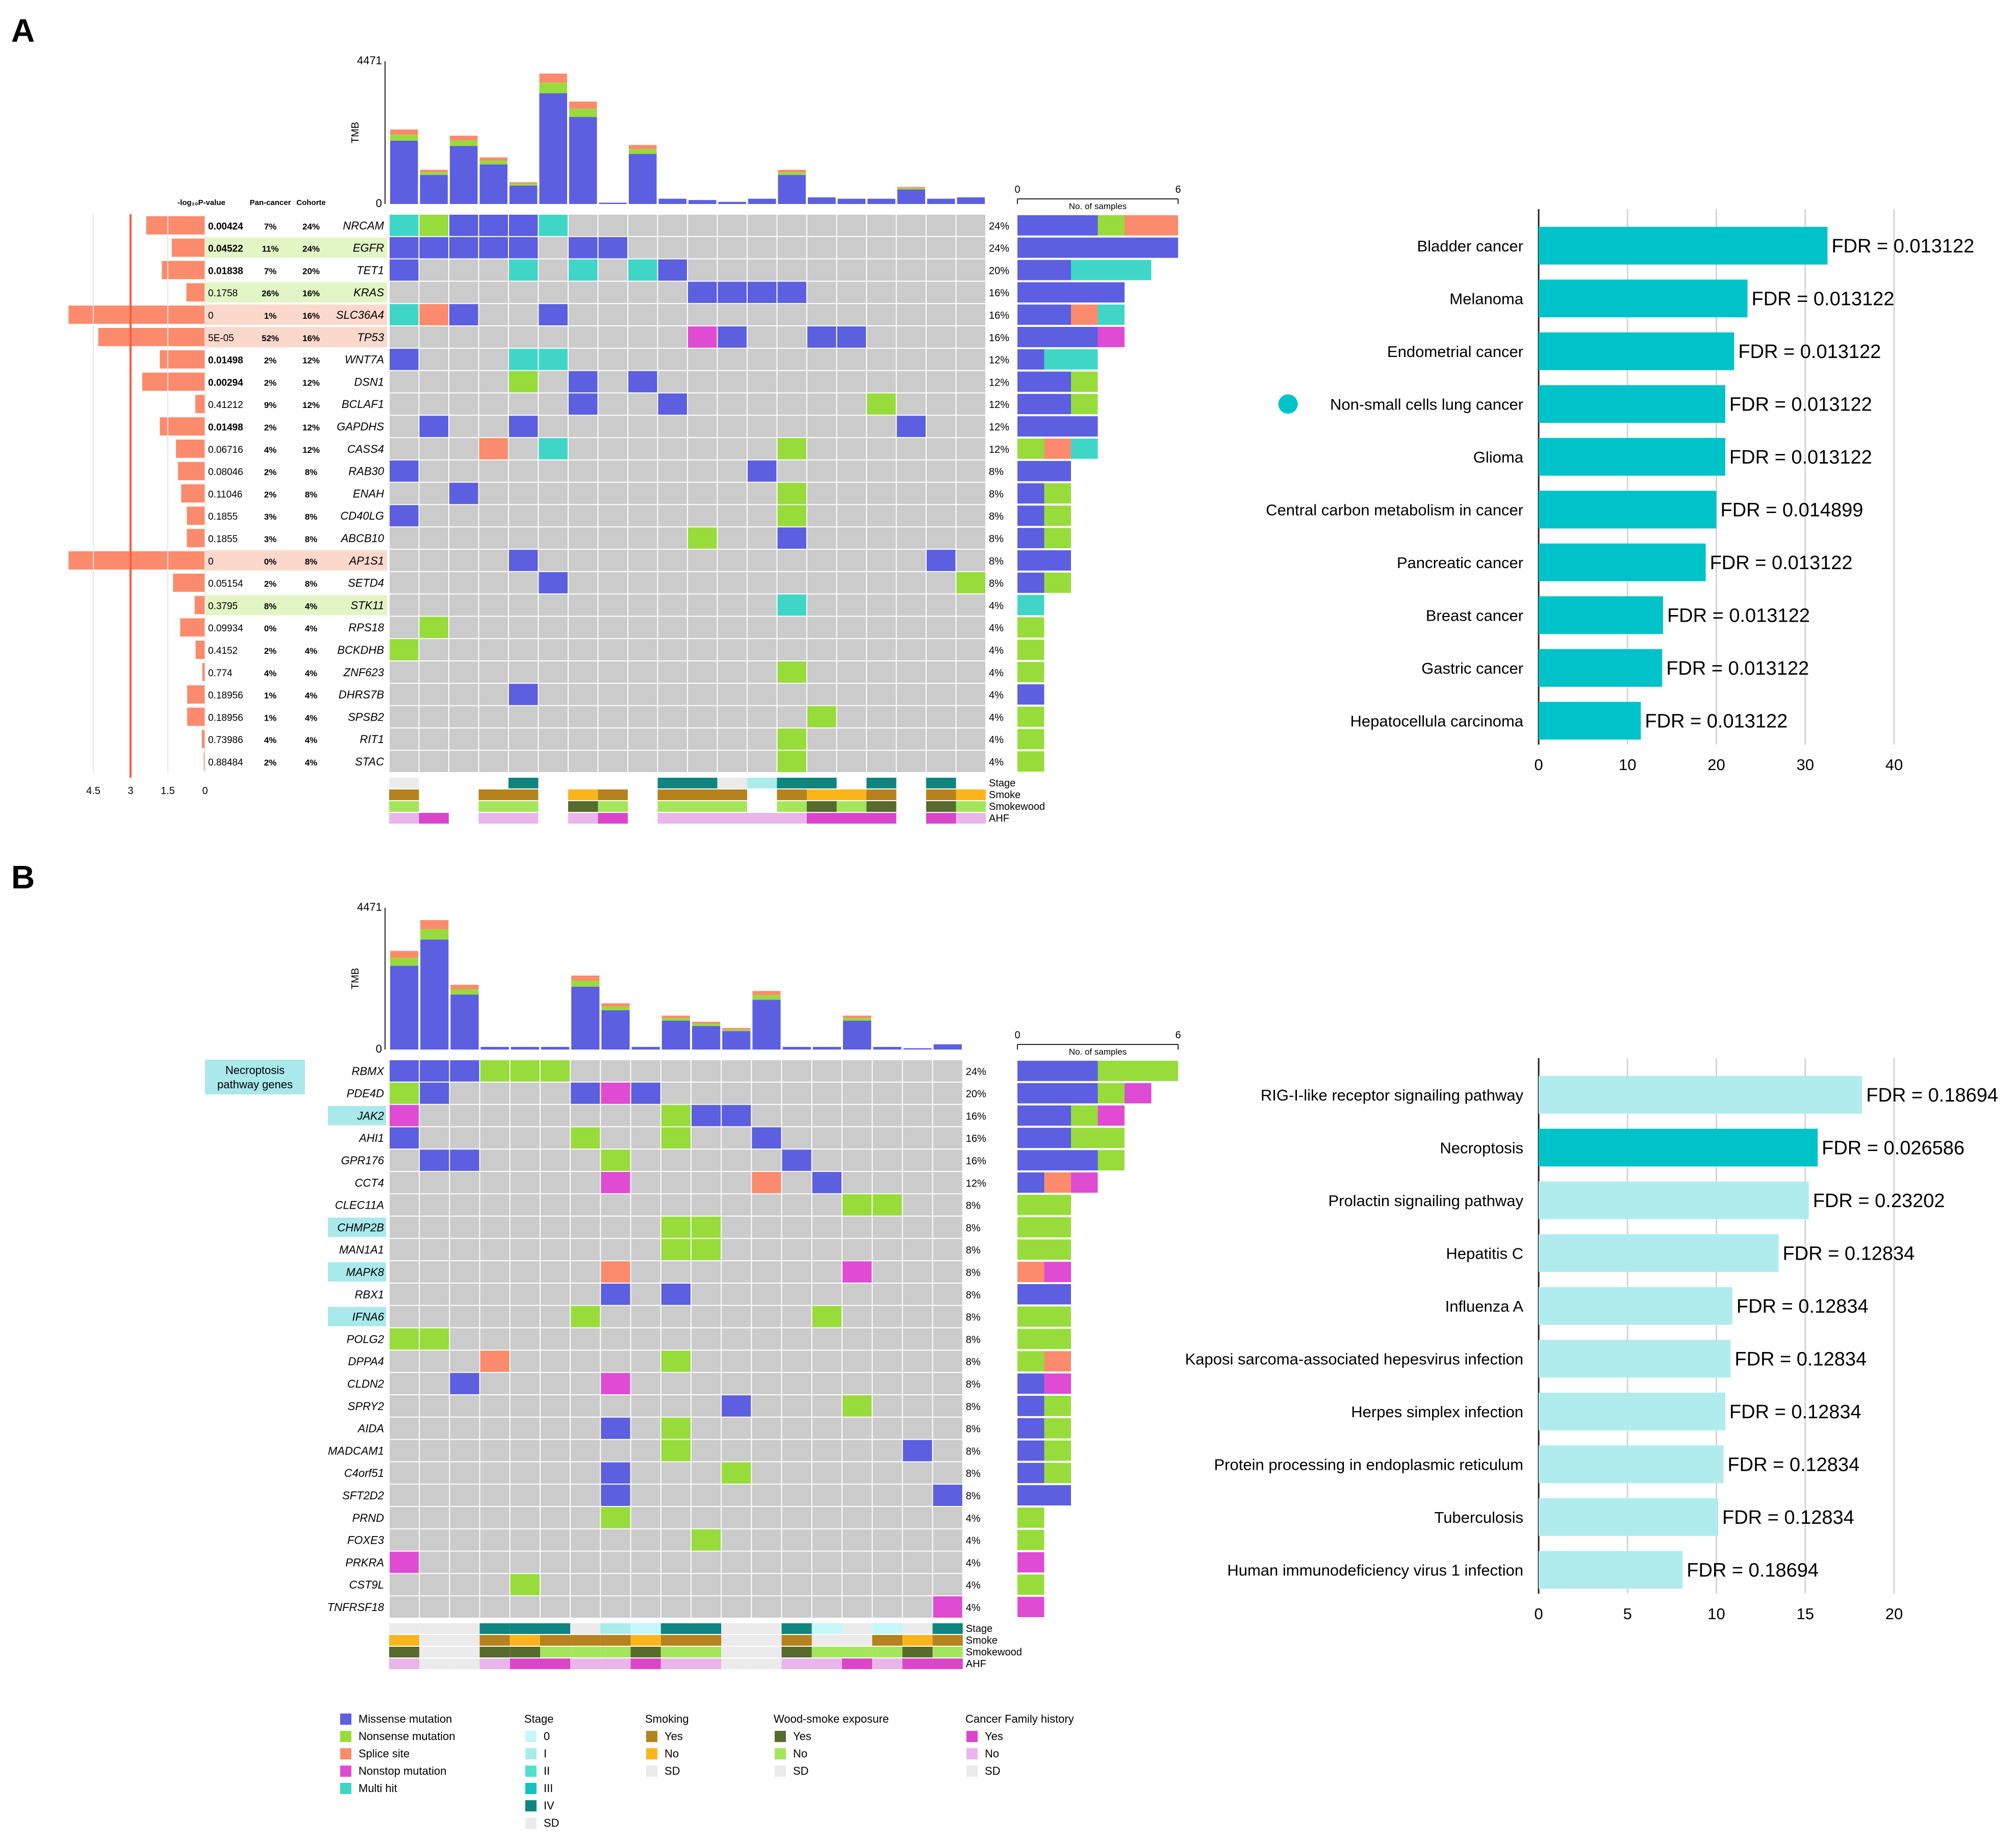 The width and height of the screenshot is (2016, 1840). Describe the element at coordinates (1632, 404) in the screenshot. I see `chart-bar` at that location.